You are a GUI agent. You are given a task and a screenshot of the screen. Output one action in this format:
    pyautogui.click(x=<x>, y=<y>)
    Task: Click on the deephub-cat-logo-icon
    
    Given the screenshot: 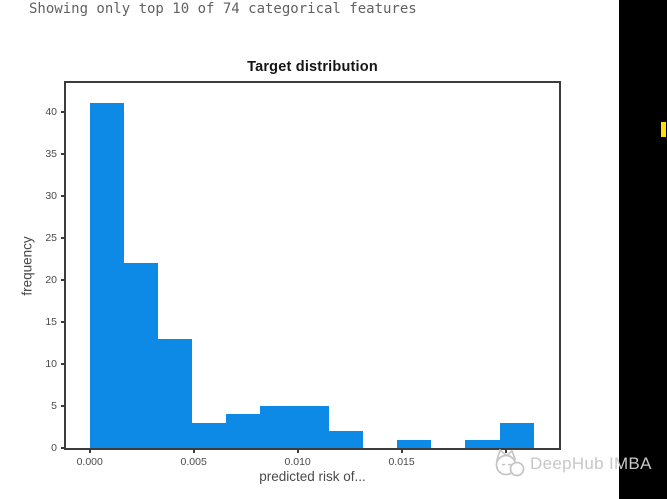 What is the action you would take?
    pyautogui.click(x=510, y=463)
    